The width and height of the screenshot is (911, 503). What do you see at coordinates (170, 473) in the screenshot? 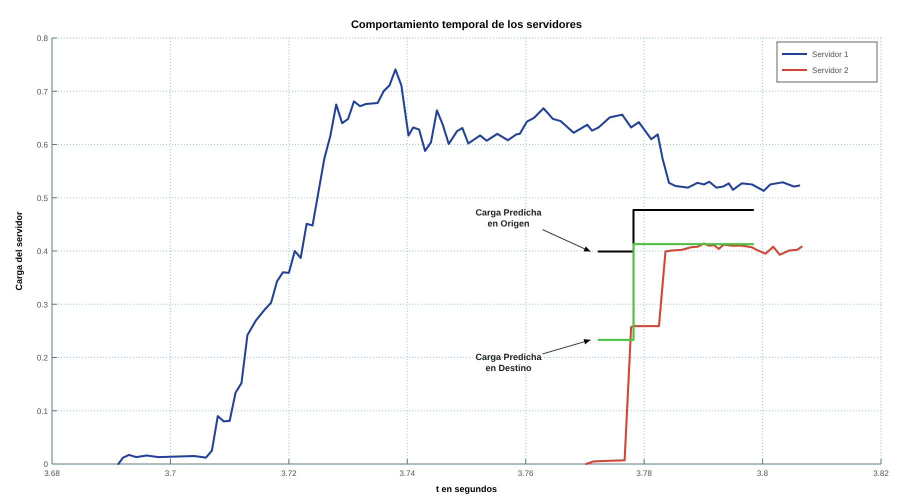
I see `x-tick-label: 3.7` at bounding box center [170, 473].